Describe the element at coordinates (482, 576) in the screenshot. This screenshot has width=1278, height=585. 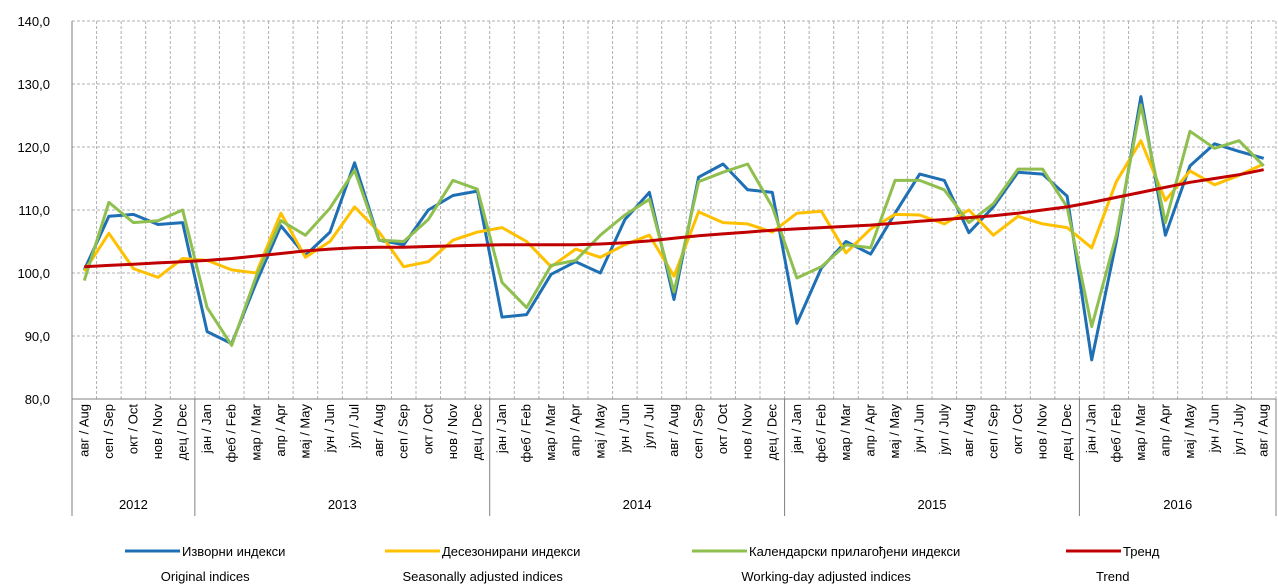
I see `legend-label-en: Seasonally adjusted indices` at that location.